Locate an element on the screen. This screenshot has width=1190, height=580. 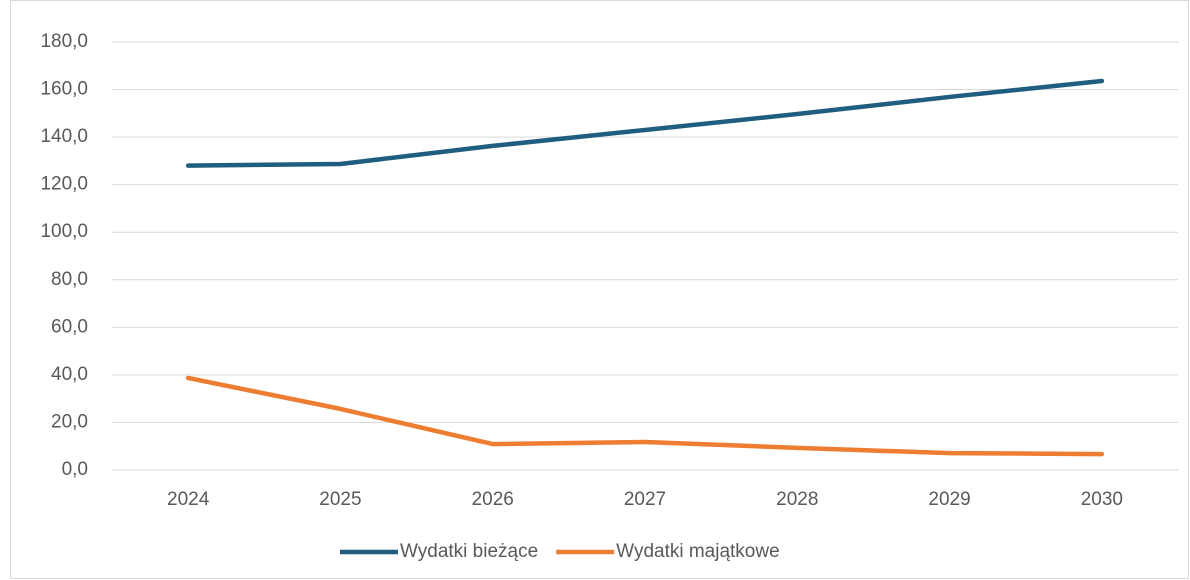
y-tick-label: 120,0 is located at coordinates (64, 184).